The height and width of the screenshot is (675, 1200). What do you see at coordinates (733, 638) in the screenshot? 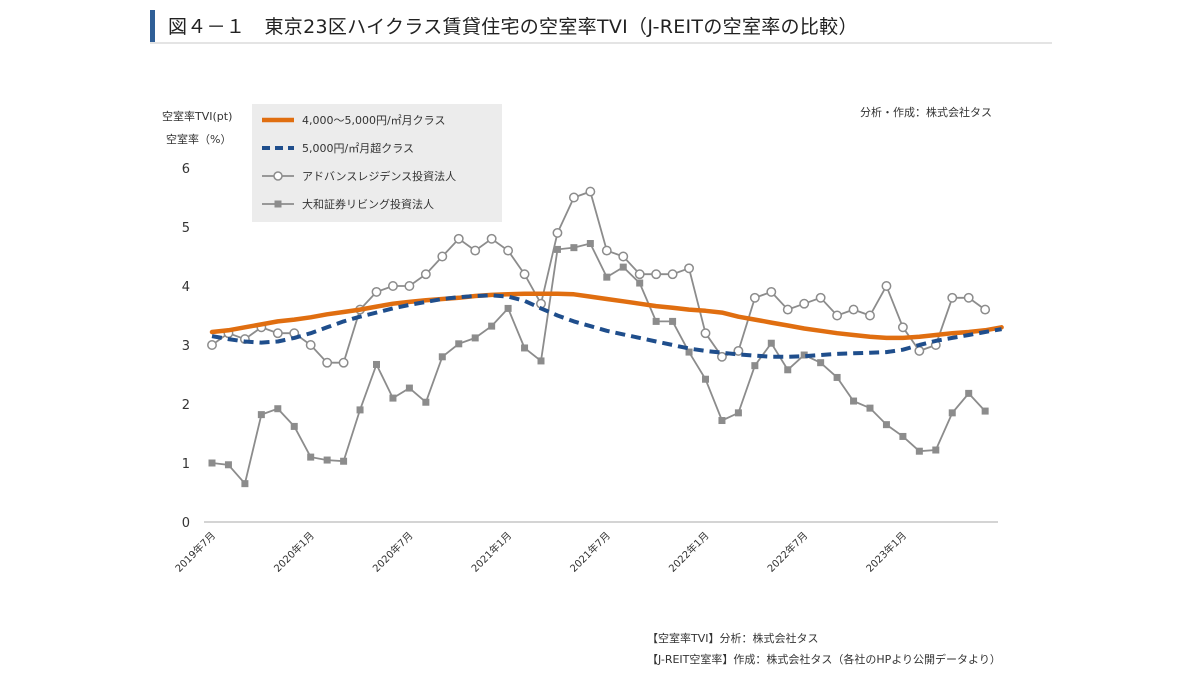
I see `footnote-tvi: 【空室率TVI】分析：株式会社タス` at bounding box center [733, 638].